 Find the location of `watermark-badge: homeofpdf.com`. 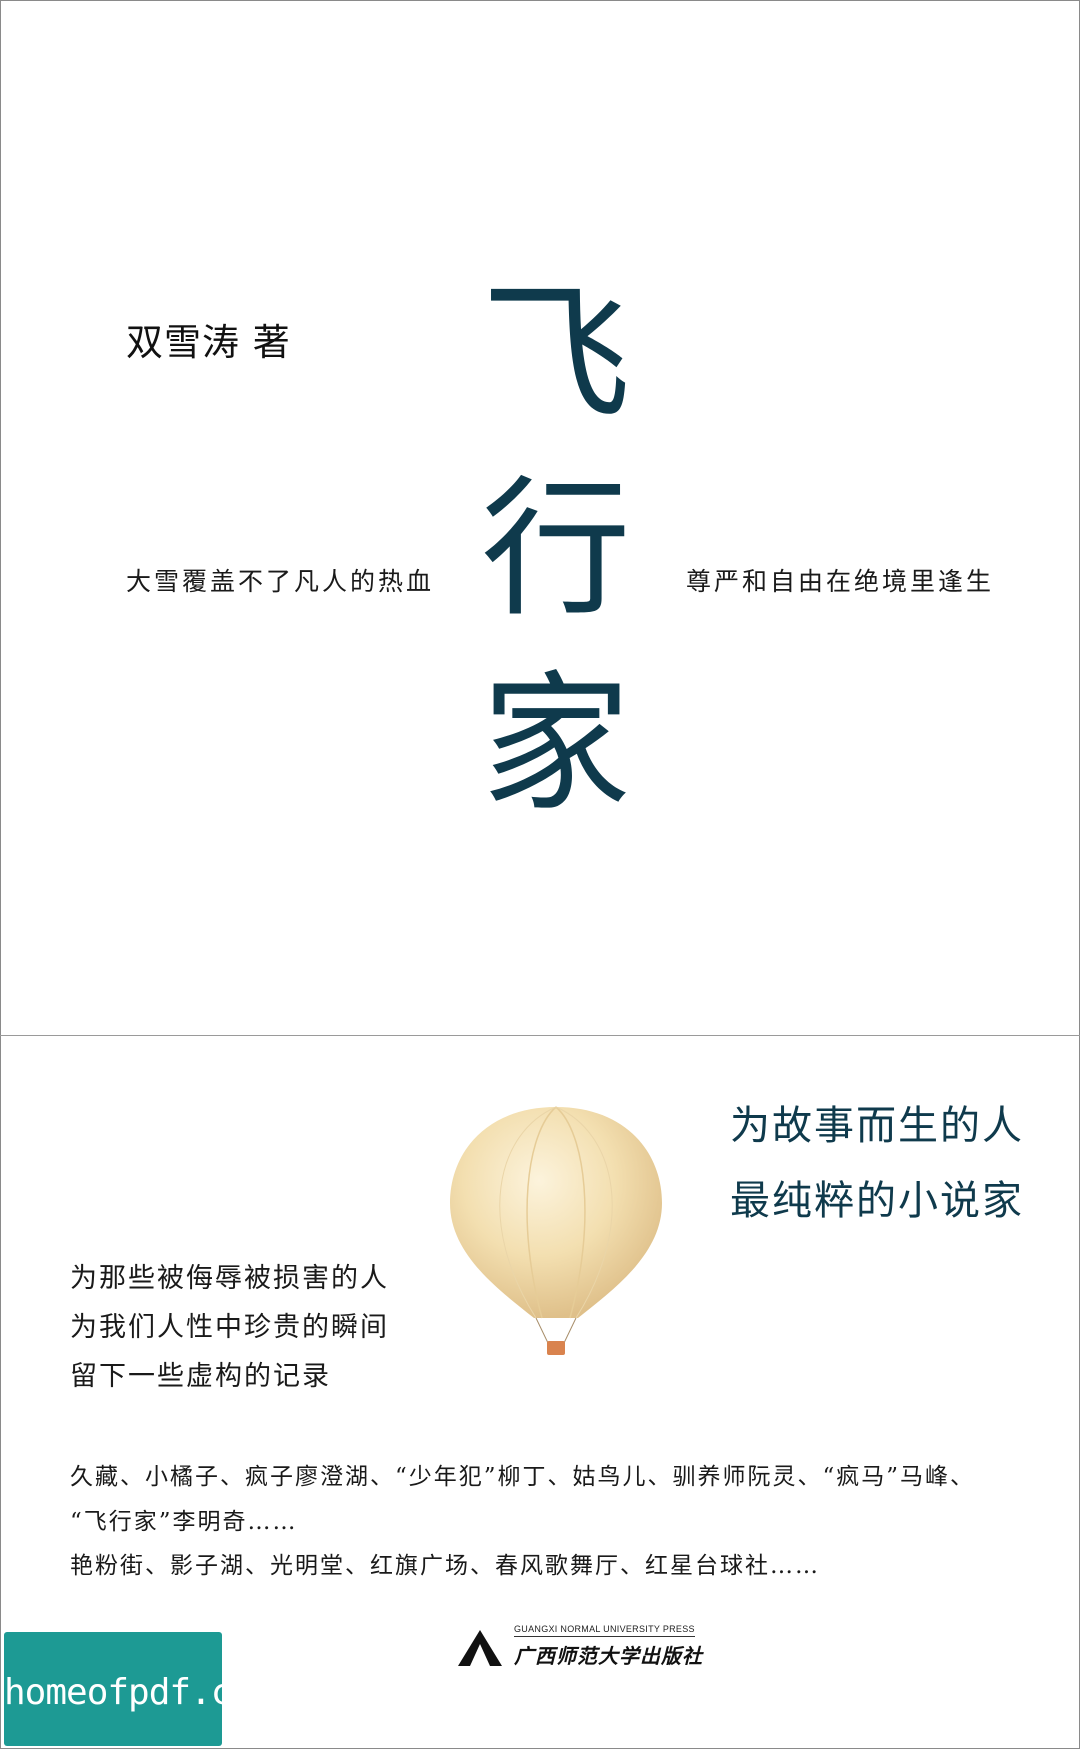

watermark-badge: homeofpdf.com is located at coordinates (139, 1689).